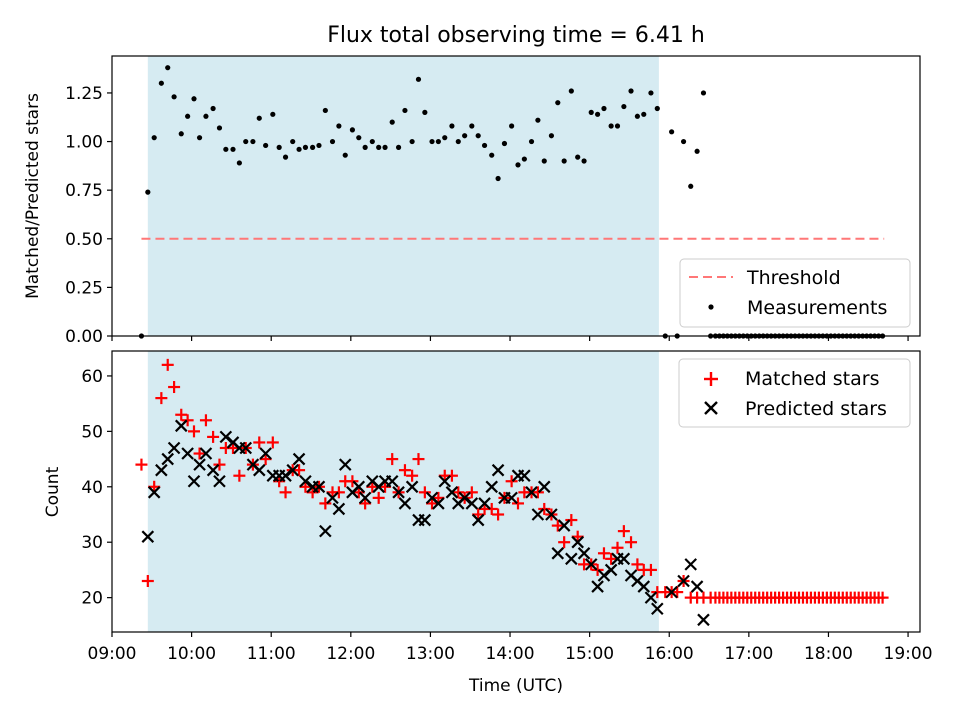  What do you see at coordinates (795, 293) in the screenshot?
I see `top-legend: Threshold Measurements` at bounding box center [795, 293].